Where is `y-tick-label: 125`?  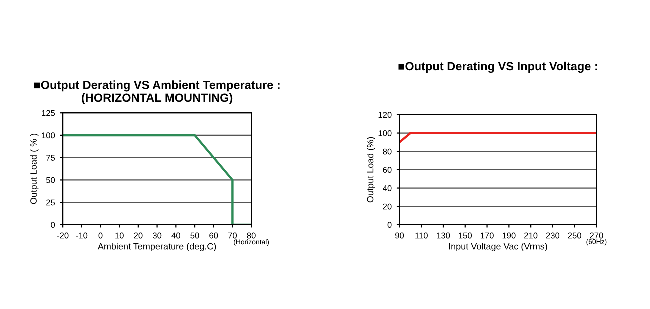
y-tick-label: 125 is located at coordinates (49, 113).